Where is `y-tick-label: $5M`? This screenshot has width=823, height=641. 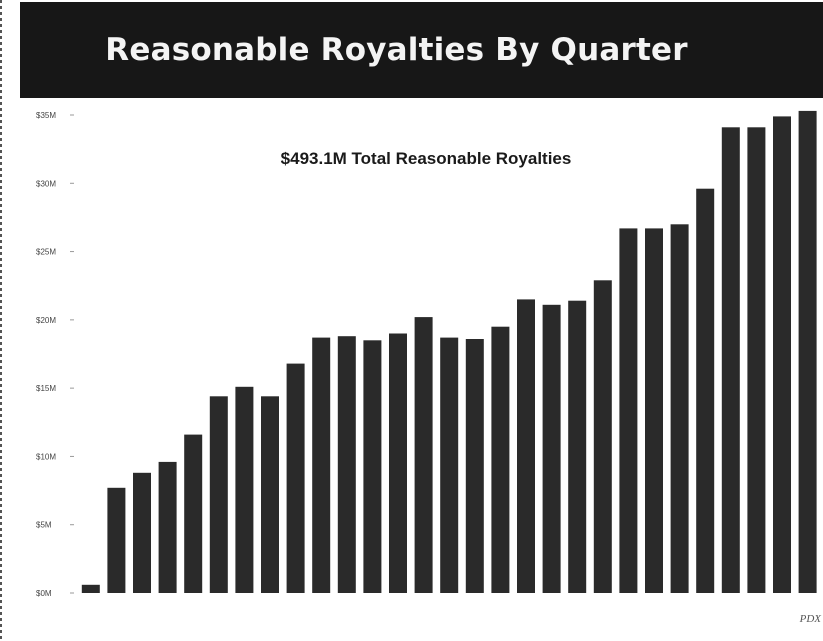
y-tick-label: $5M is located at coordinates (44, 525).